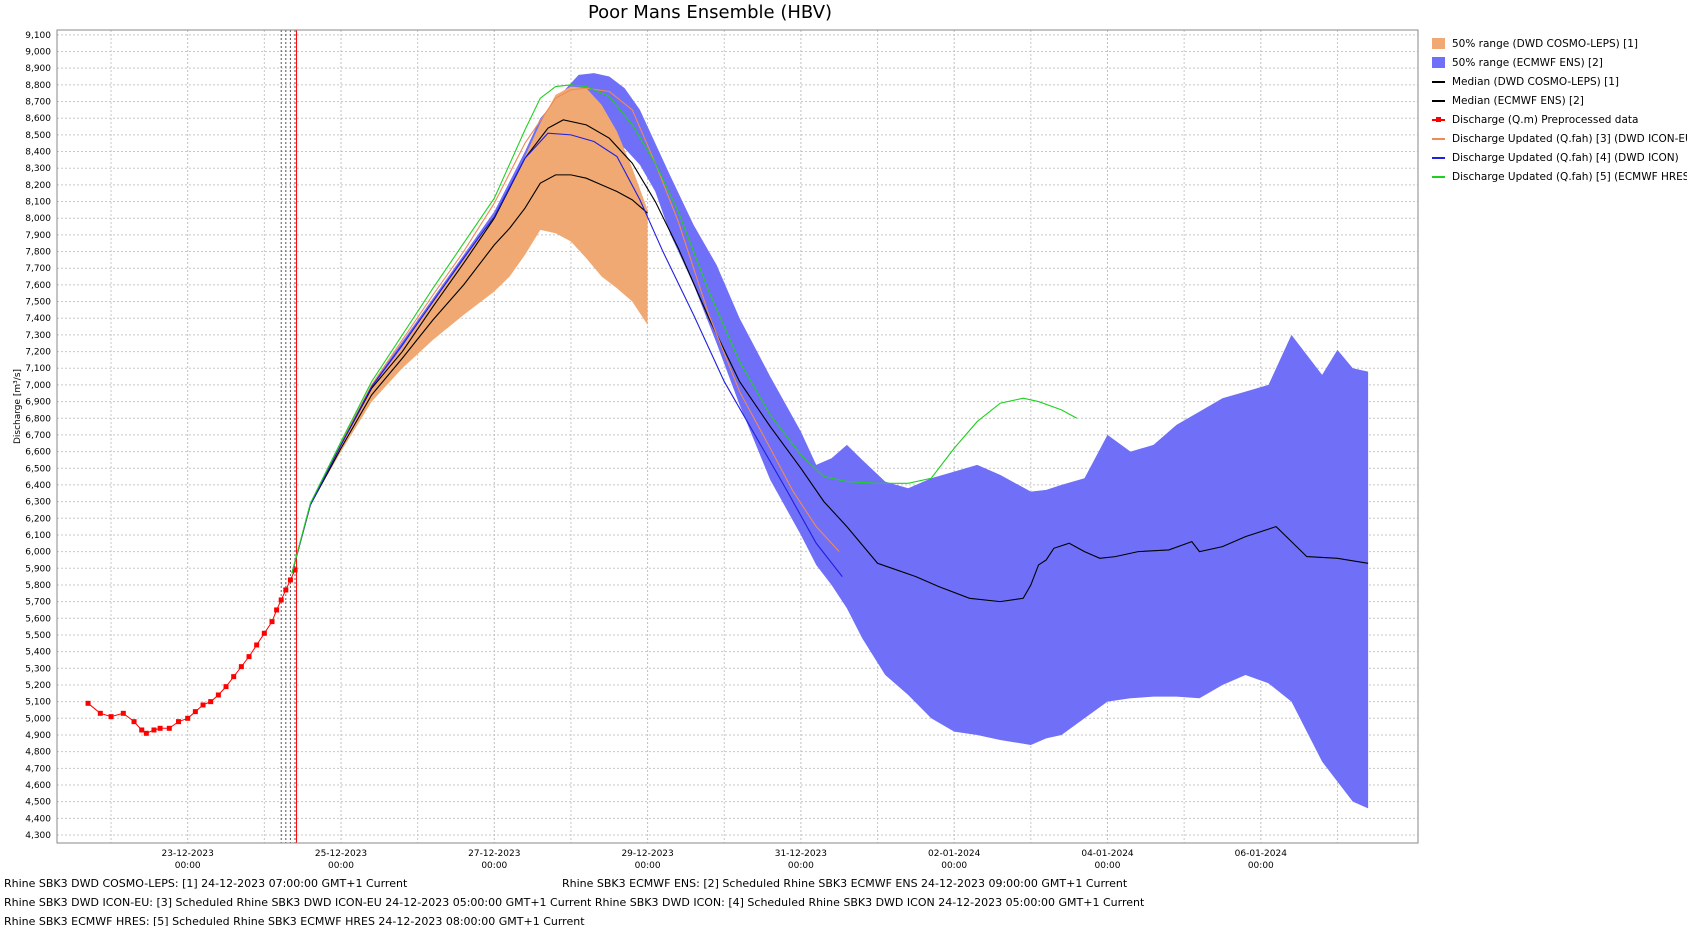  Describe the element at coordinates (38, 403) in the screenshot. I see `y-tick-label: 6,900` at that location.